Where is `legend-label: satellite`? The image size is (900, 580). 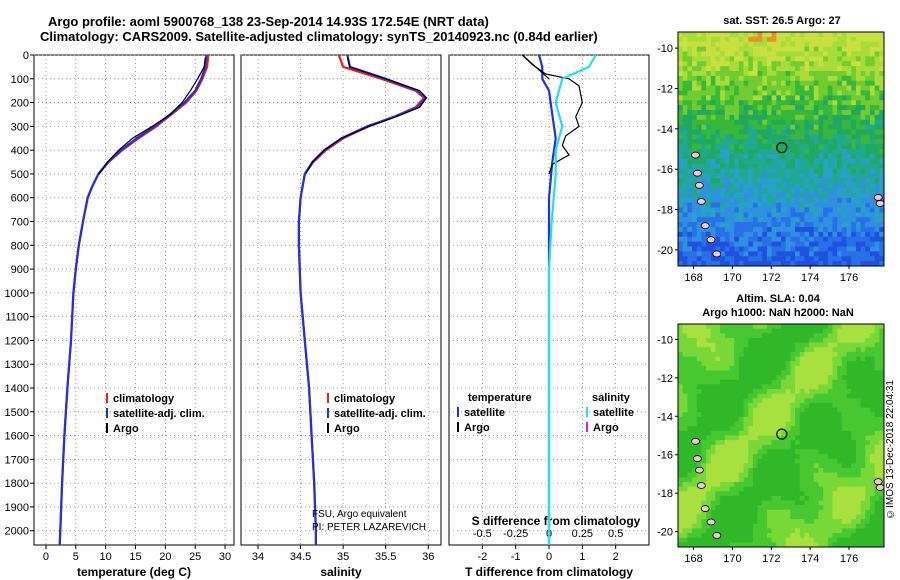
legend-label: satellite is located at coordinates (613, 413).